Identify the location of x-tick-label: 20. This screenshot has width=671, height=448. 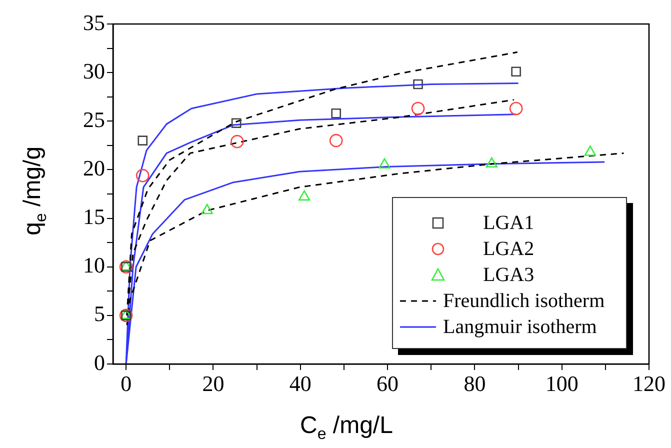
(213, 383).